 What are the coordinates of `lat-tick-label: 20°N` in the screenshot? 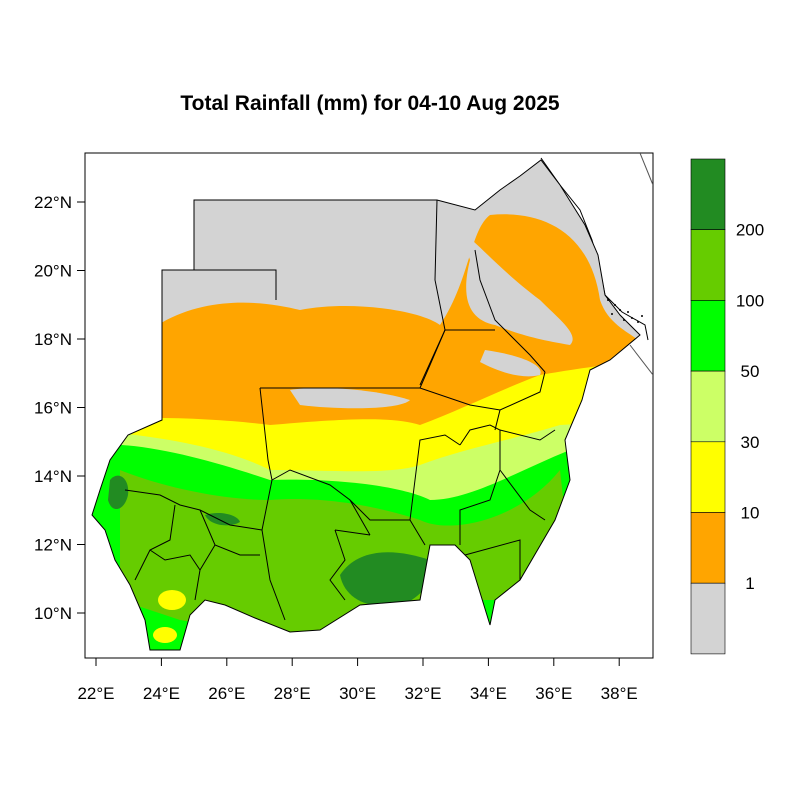 It's located at (53, 271).